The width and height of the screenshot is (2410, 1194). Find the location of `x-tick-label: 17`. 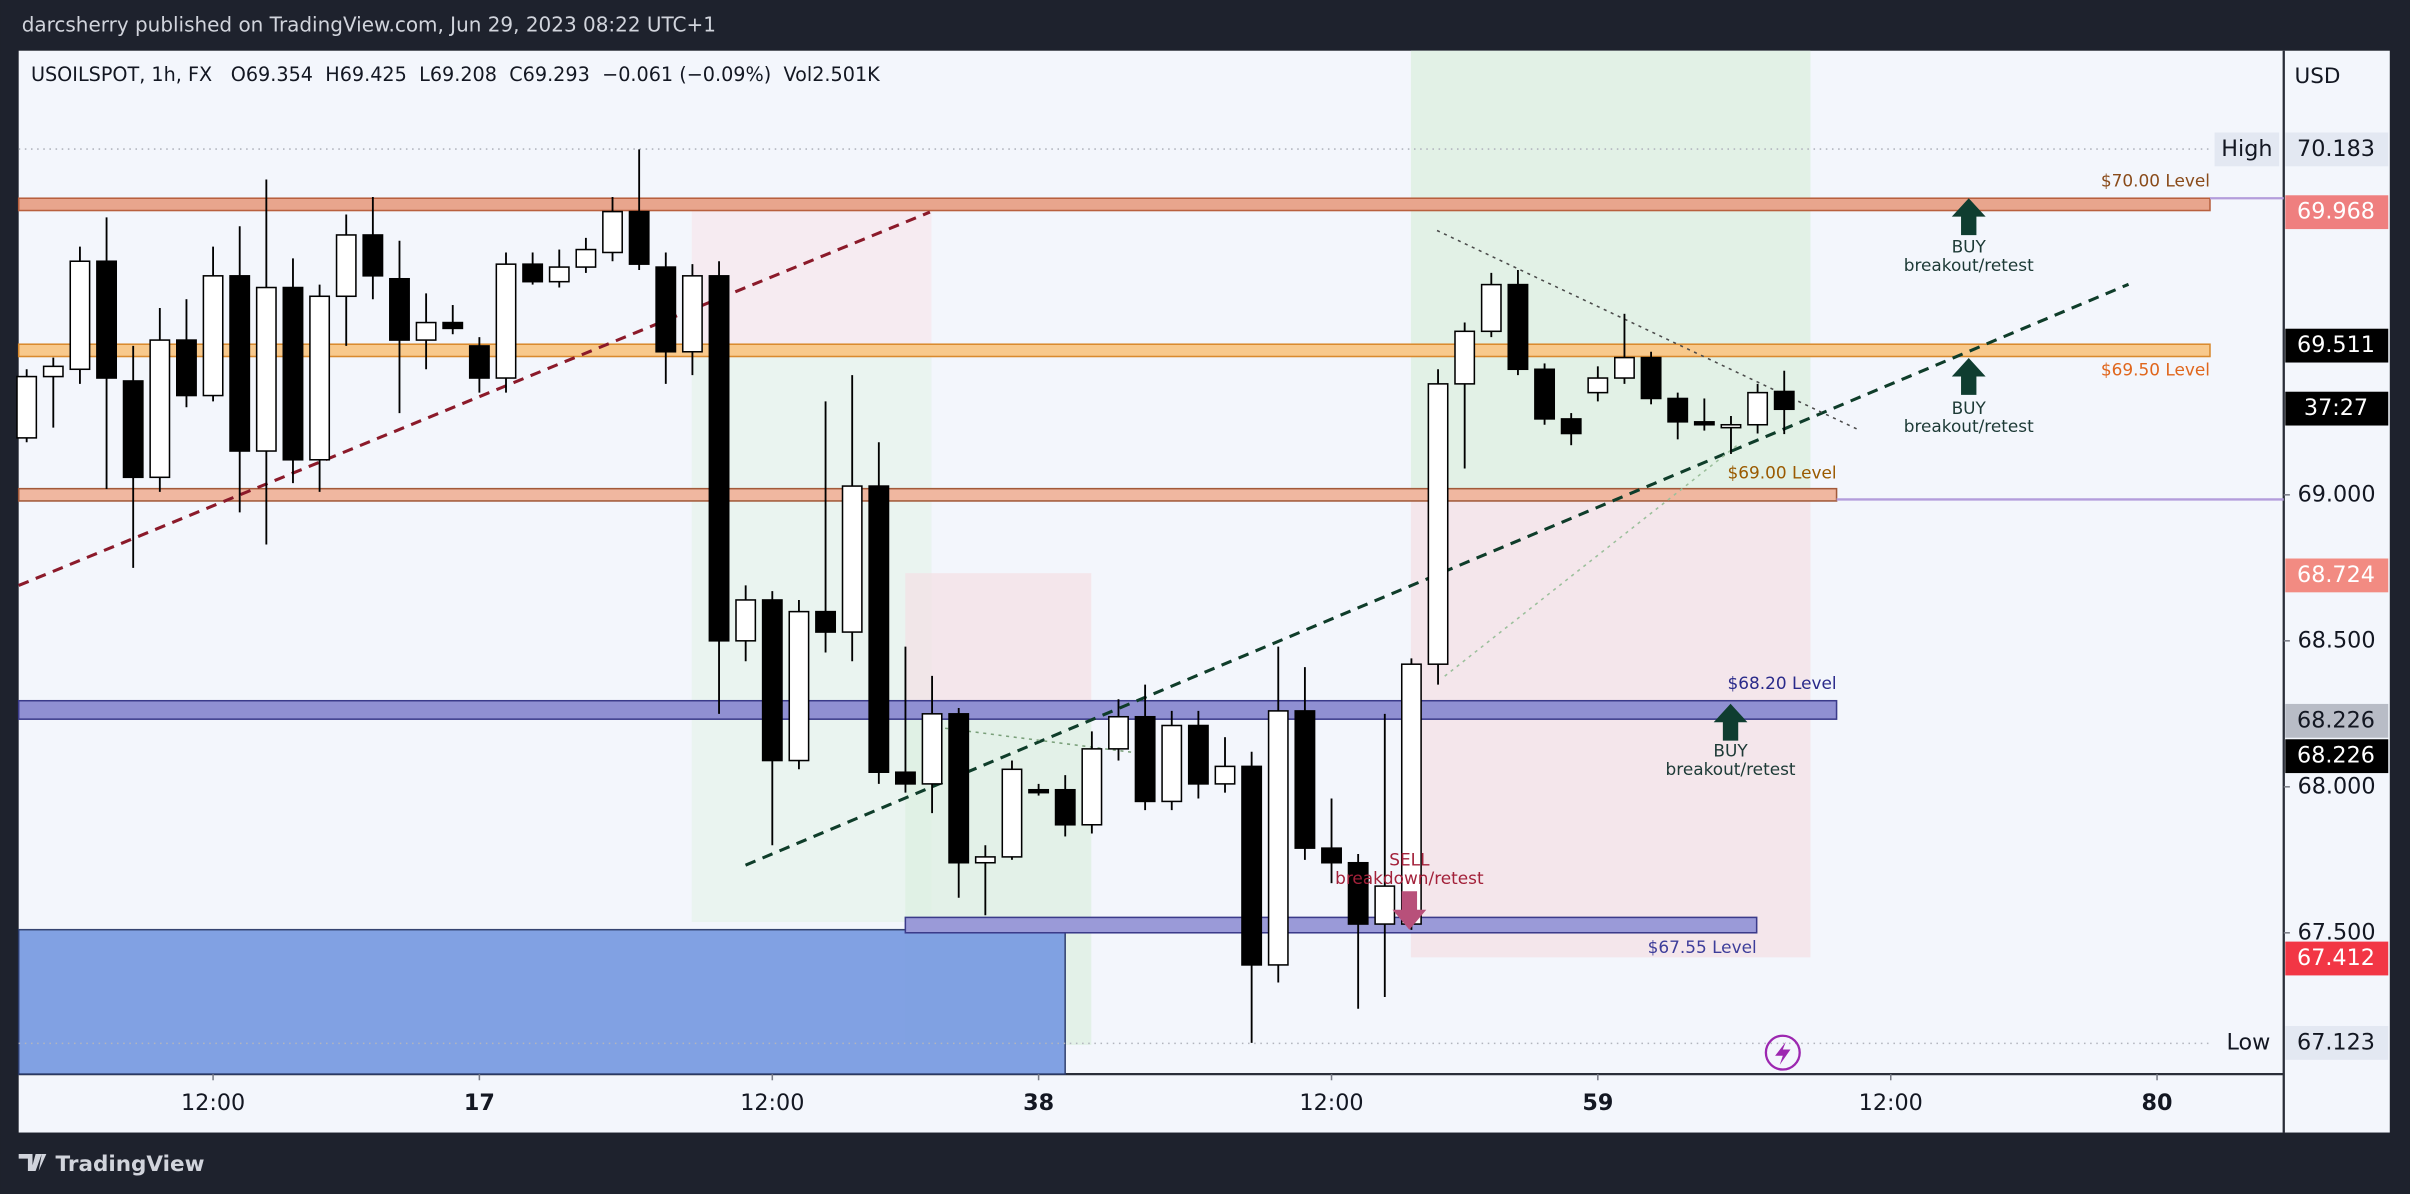

x-tick-label: 17 is located at coordinates (479, 1103).